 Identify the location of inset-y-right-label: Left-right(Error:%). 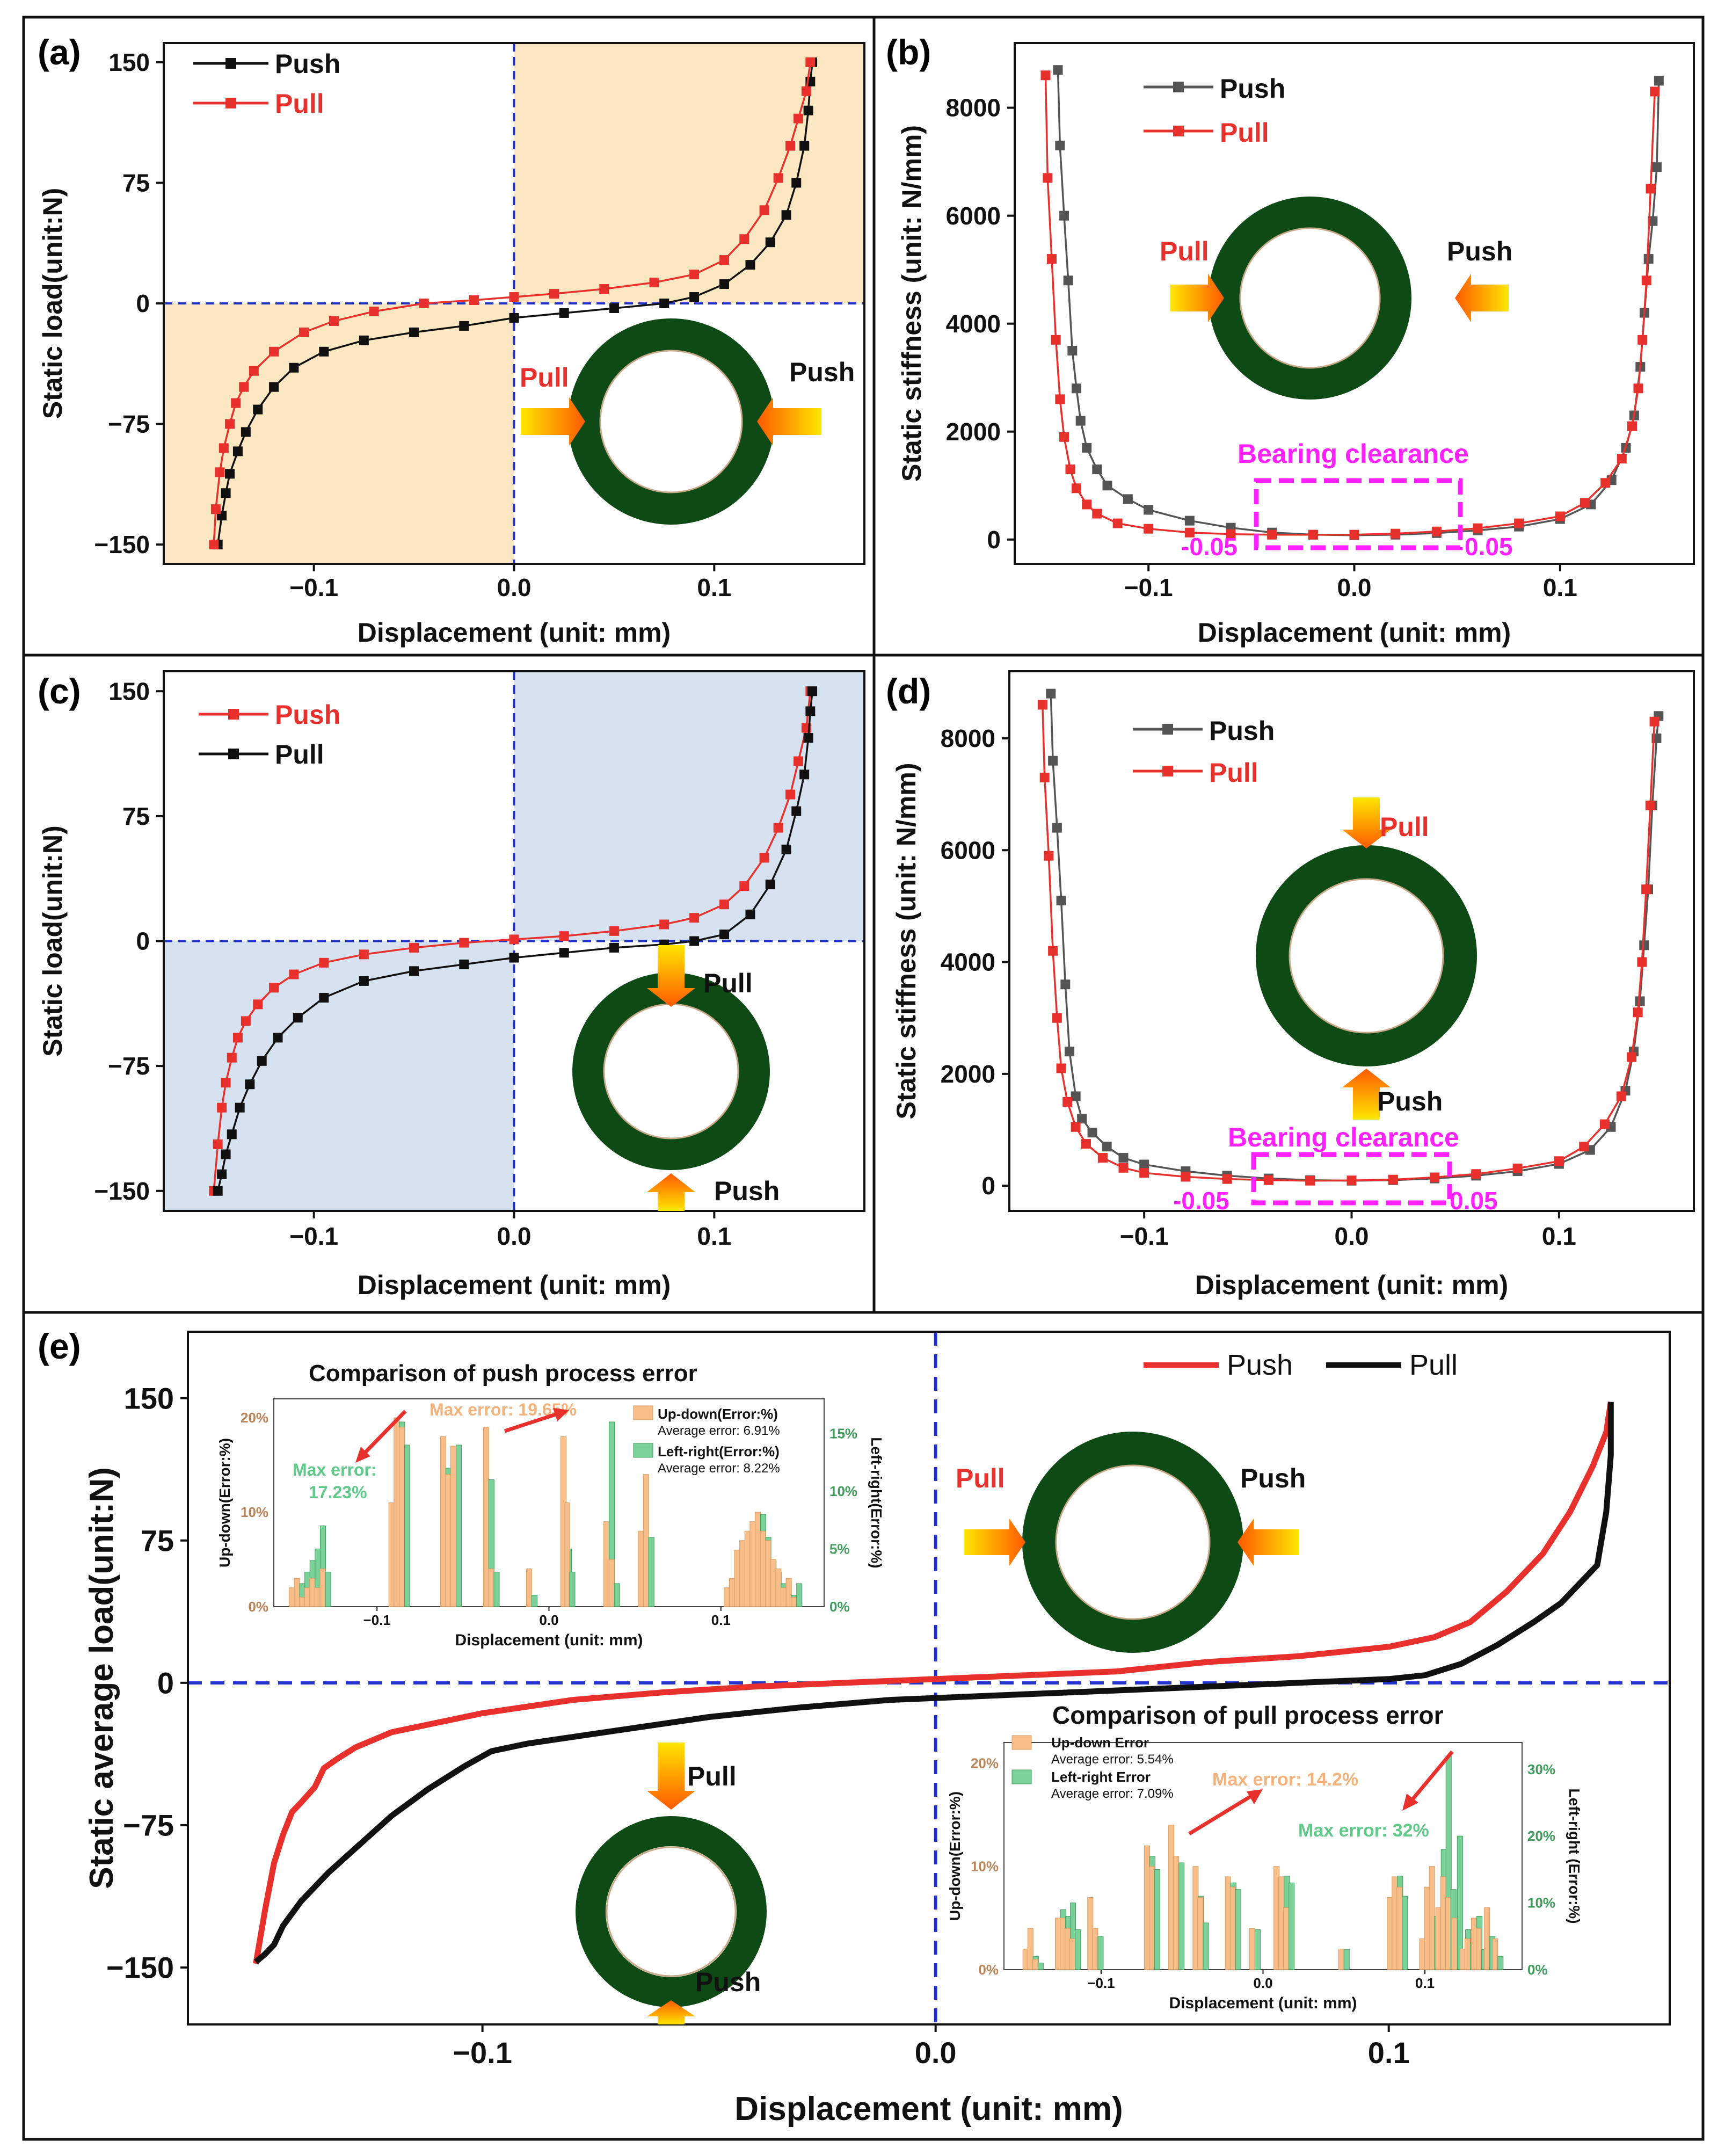
(876, 1502).